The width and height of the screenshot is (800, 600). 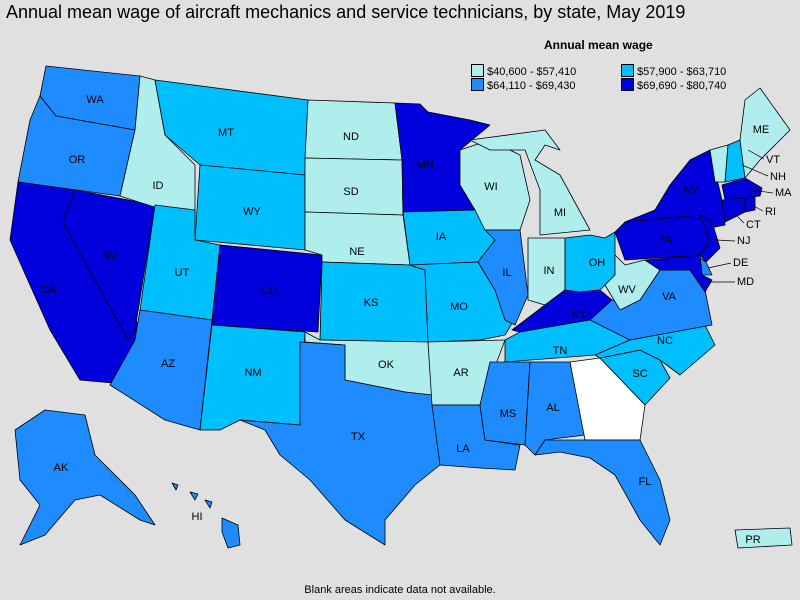 I want to click on state-tx, so click(x=340, y=443).